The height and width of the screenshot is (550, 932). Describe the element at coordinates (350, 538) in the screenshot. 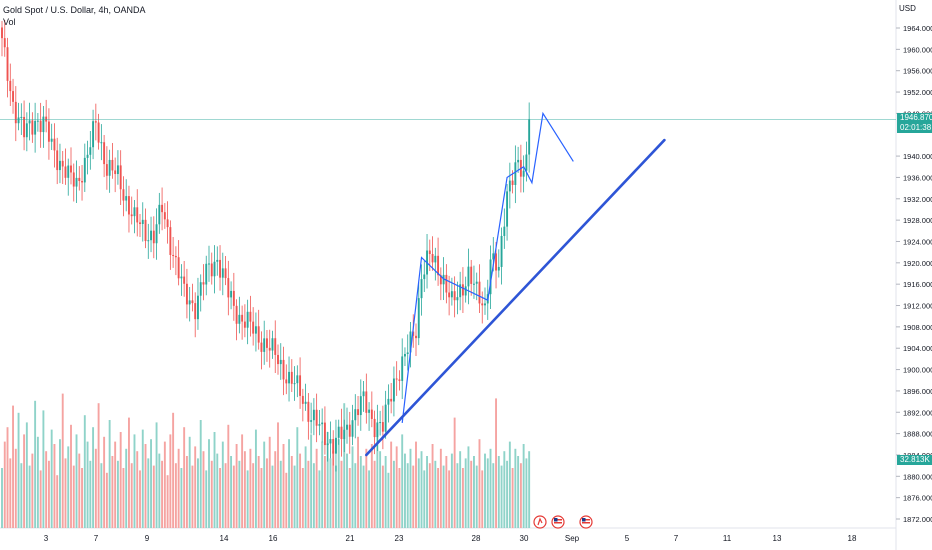

I see `time-tick-label: 21` at that location.